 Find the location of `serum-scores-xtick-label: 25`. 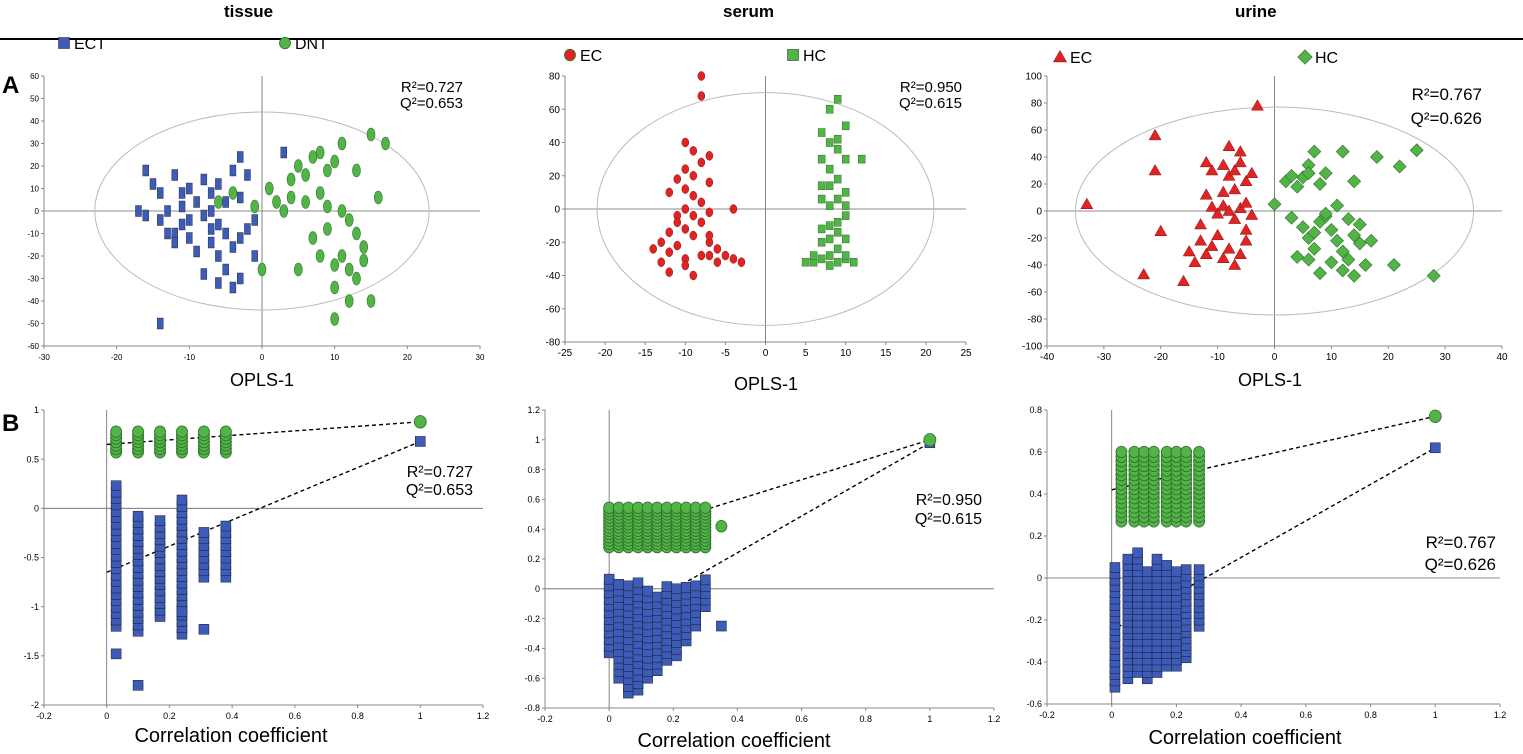

serum-scores-xtick-label: 25 is located at coordinates (966, 353).